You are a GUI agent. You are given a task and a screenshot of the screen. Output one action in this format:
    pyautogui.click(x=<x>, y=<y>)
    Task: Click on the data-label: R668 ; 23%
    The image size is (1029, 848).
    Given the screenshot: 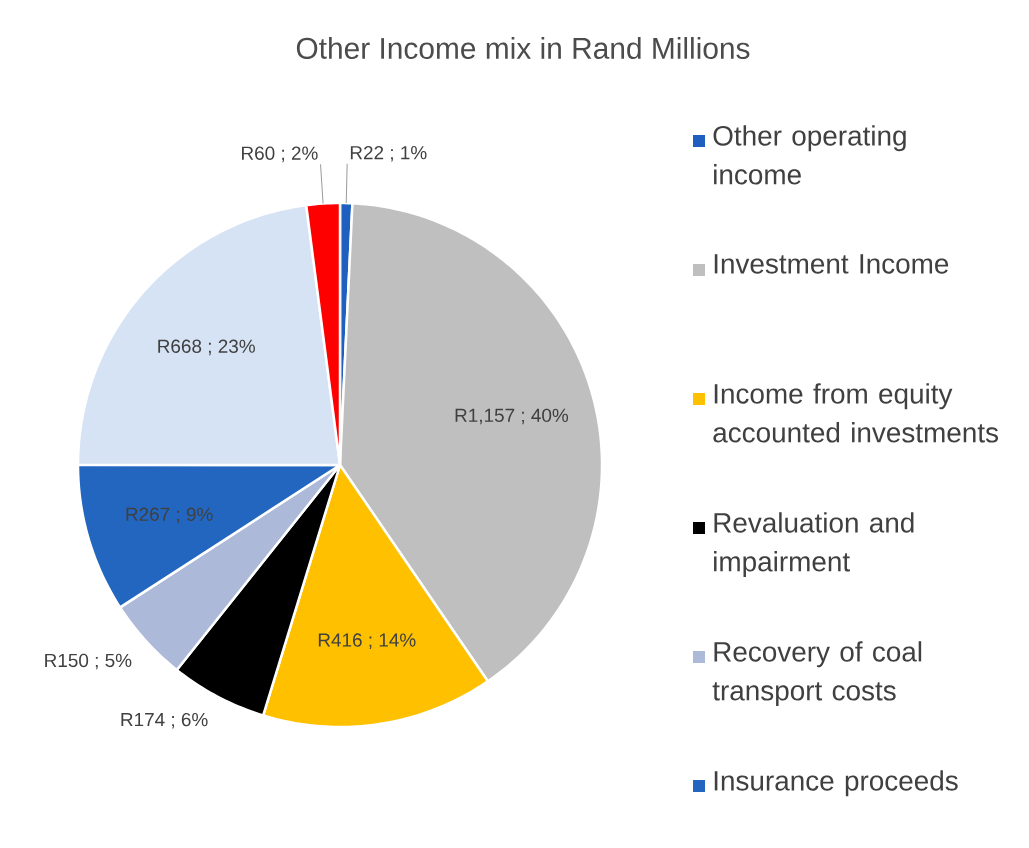 What is the action you would take?
    pyautogui.click(x=206, y=347)
    